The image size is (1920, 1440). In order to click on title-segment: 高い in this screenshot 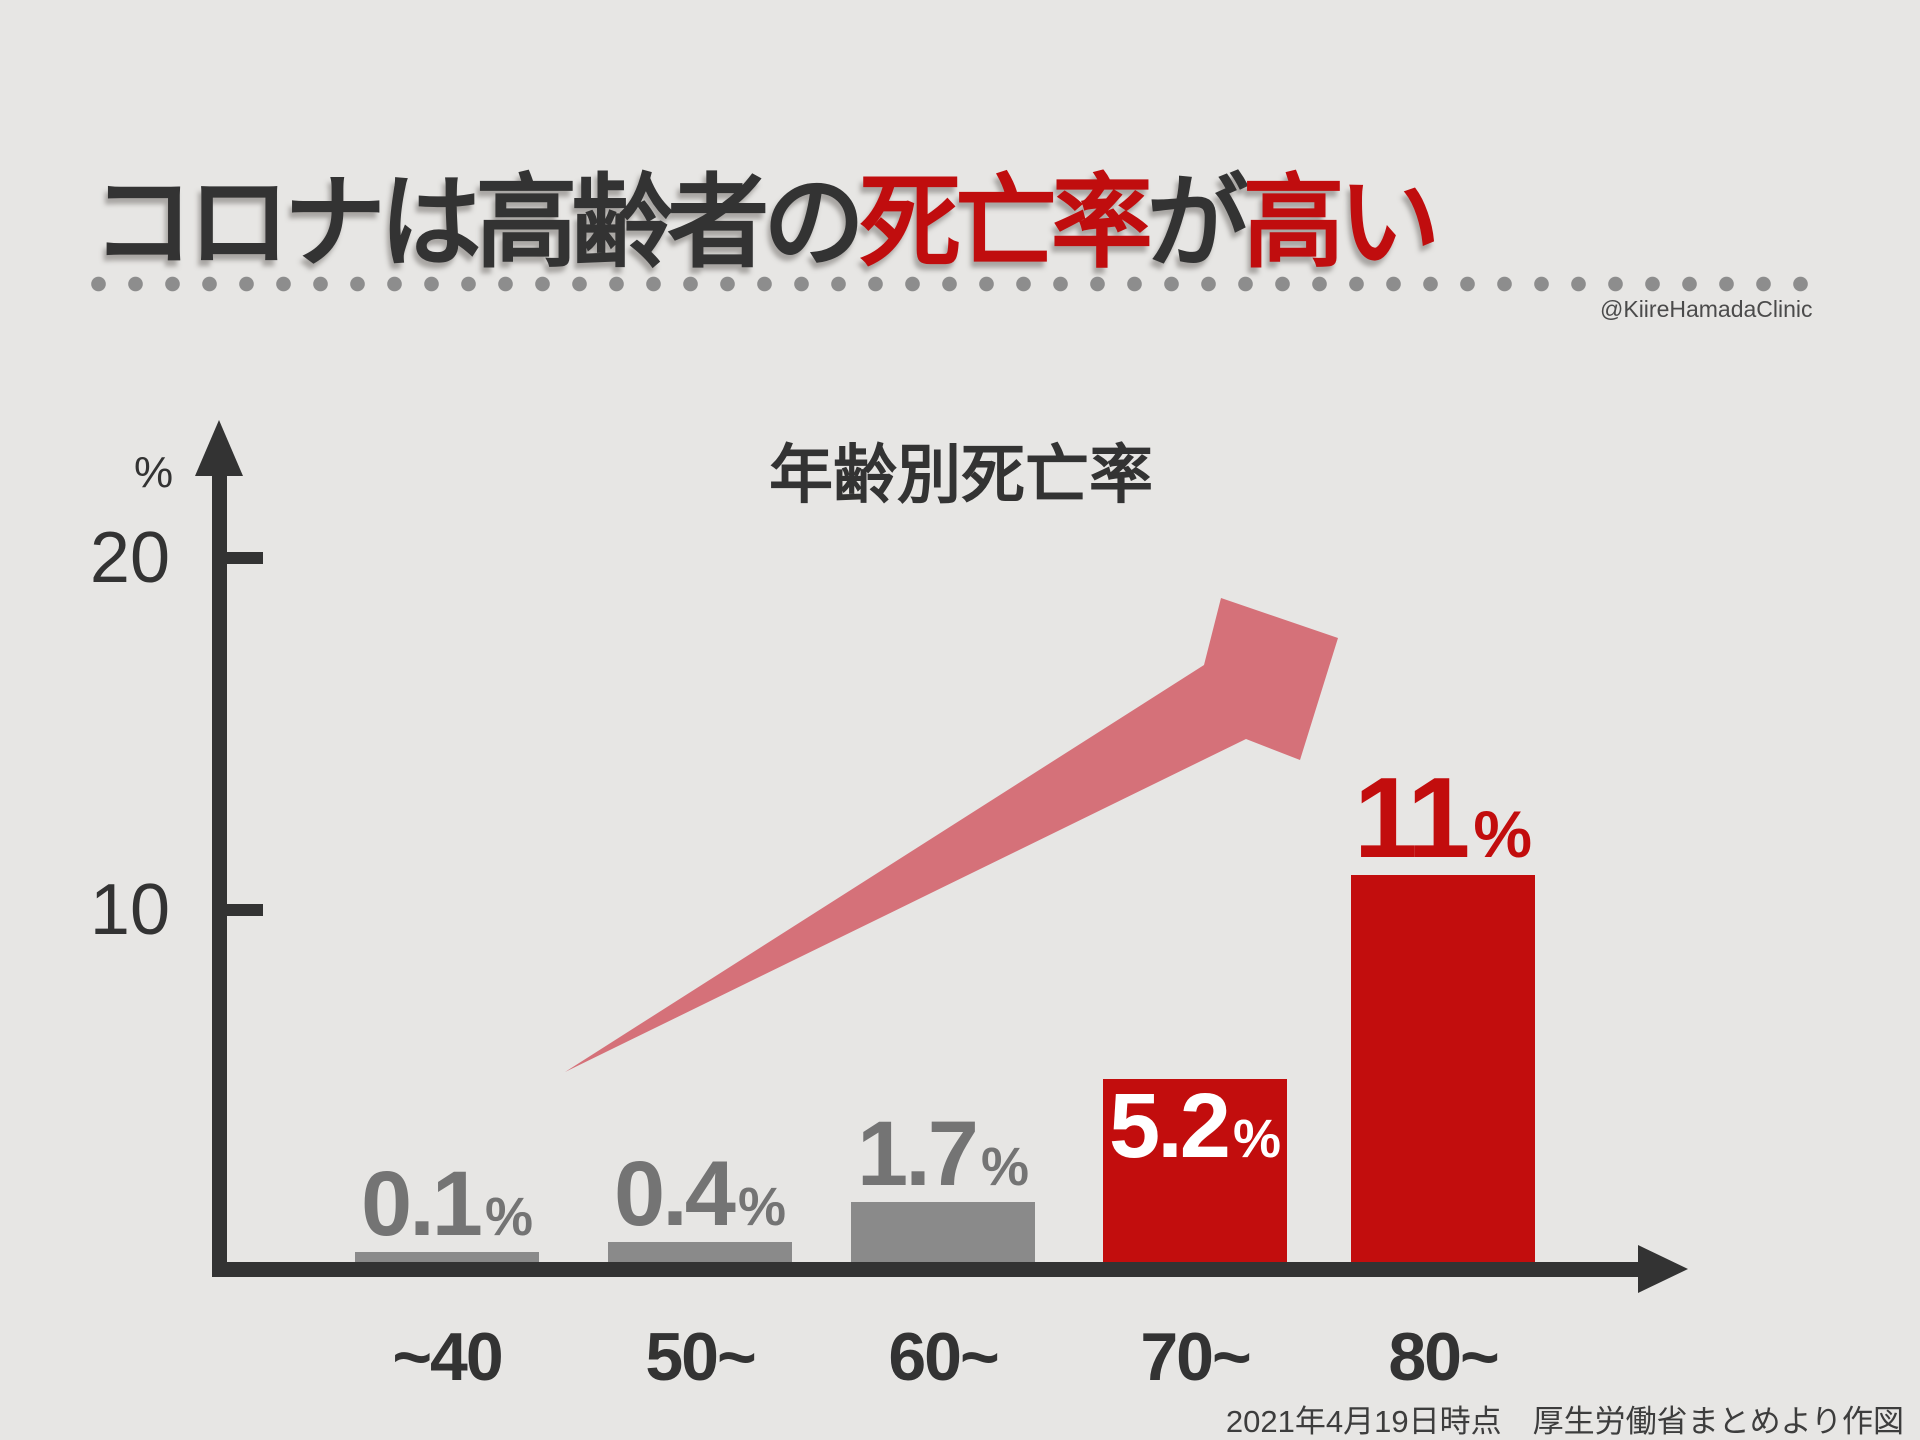, I will do `click(1341, 223)`.